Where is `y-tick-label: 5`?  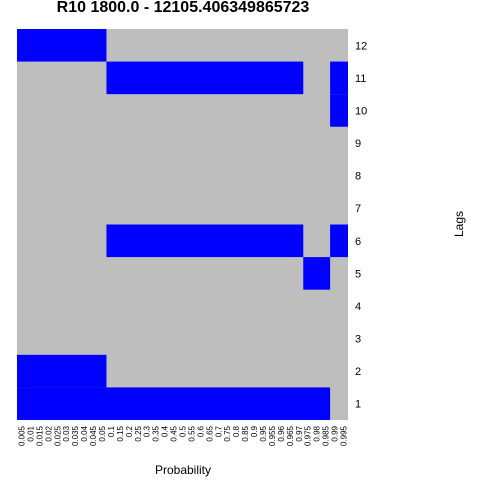 y-tick-label: 5 is located at coordinates (358, 274).